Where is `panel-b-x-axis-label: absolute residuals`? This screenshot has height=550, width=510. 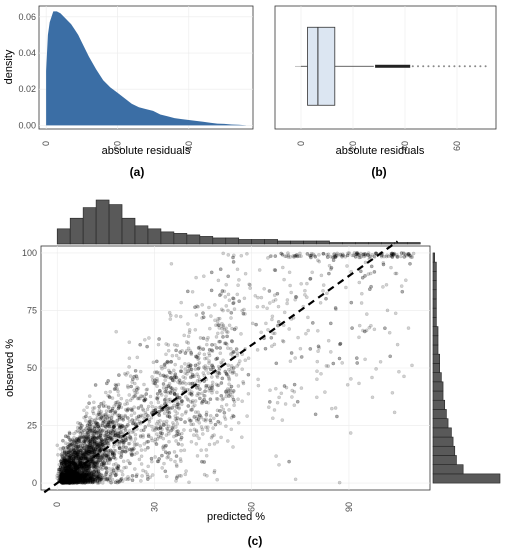
panel-b-x-axis-label: absolute residuals is located at coordinates (380, 151).